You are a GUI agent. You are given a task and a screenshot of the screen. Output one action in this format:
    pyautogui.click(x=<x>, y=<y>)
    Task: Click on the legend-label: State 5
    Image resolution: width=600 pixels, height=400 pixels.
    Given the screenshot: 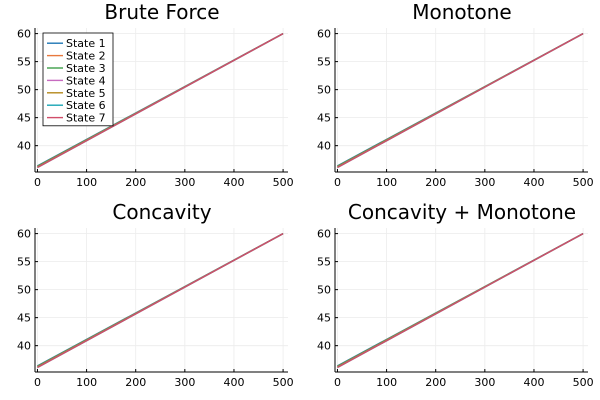 What is the action you would take?
    pyautogui.click(x=86, y=93)
    